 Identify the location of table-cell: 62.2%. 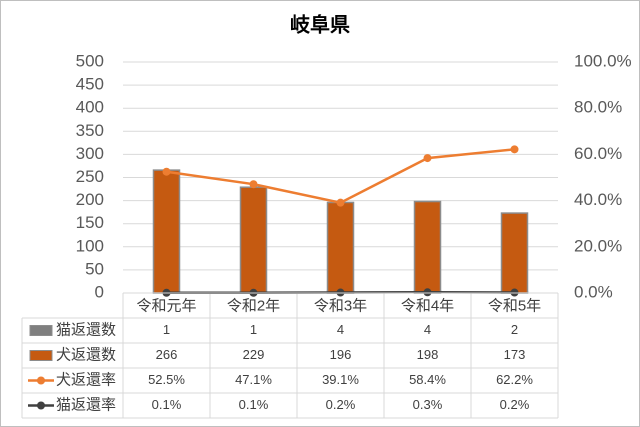
(514, 379).